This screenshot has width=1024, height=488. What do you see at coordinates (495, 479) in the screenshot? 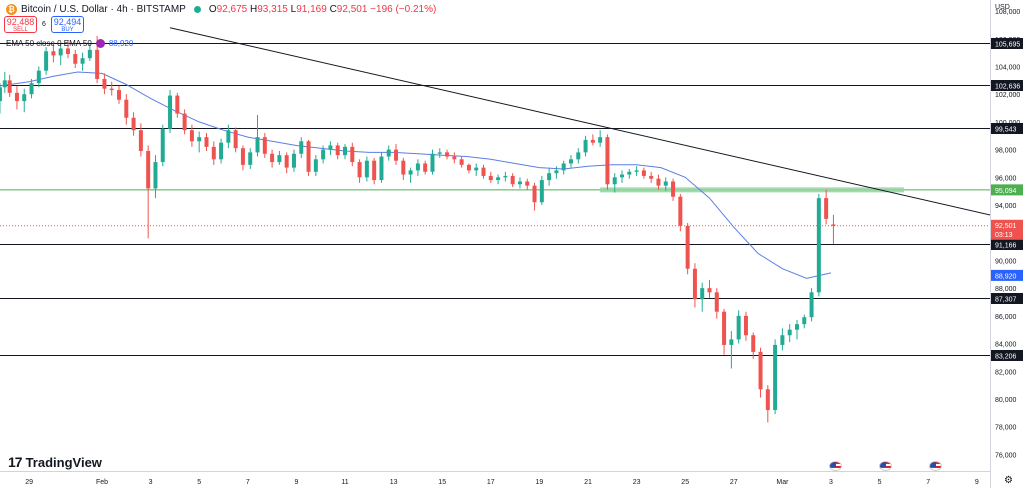
I see `time-axis` at bounding box center [495, 479].